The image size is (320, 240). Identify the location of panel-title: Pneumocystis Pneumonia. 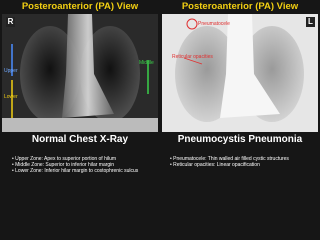
(240, 139).